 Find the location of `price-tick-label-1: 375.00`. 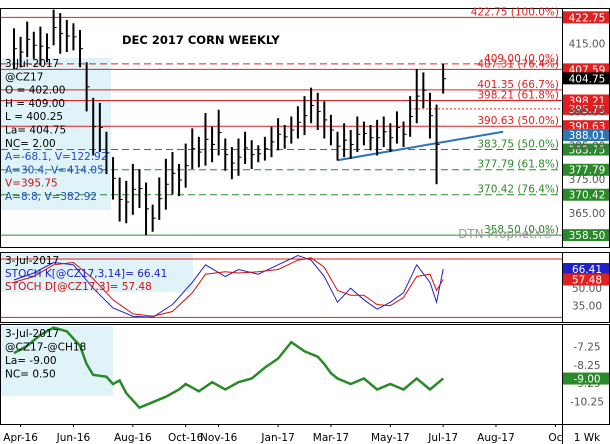

price-tick-label-1: 375.00 is located at coordinates (587, 180).